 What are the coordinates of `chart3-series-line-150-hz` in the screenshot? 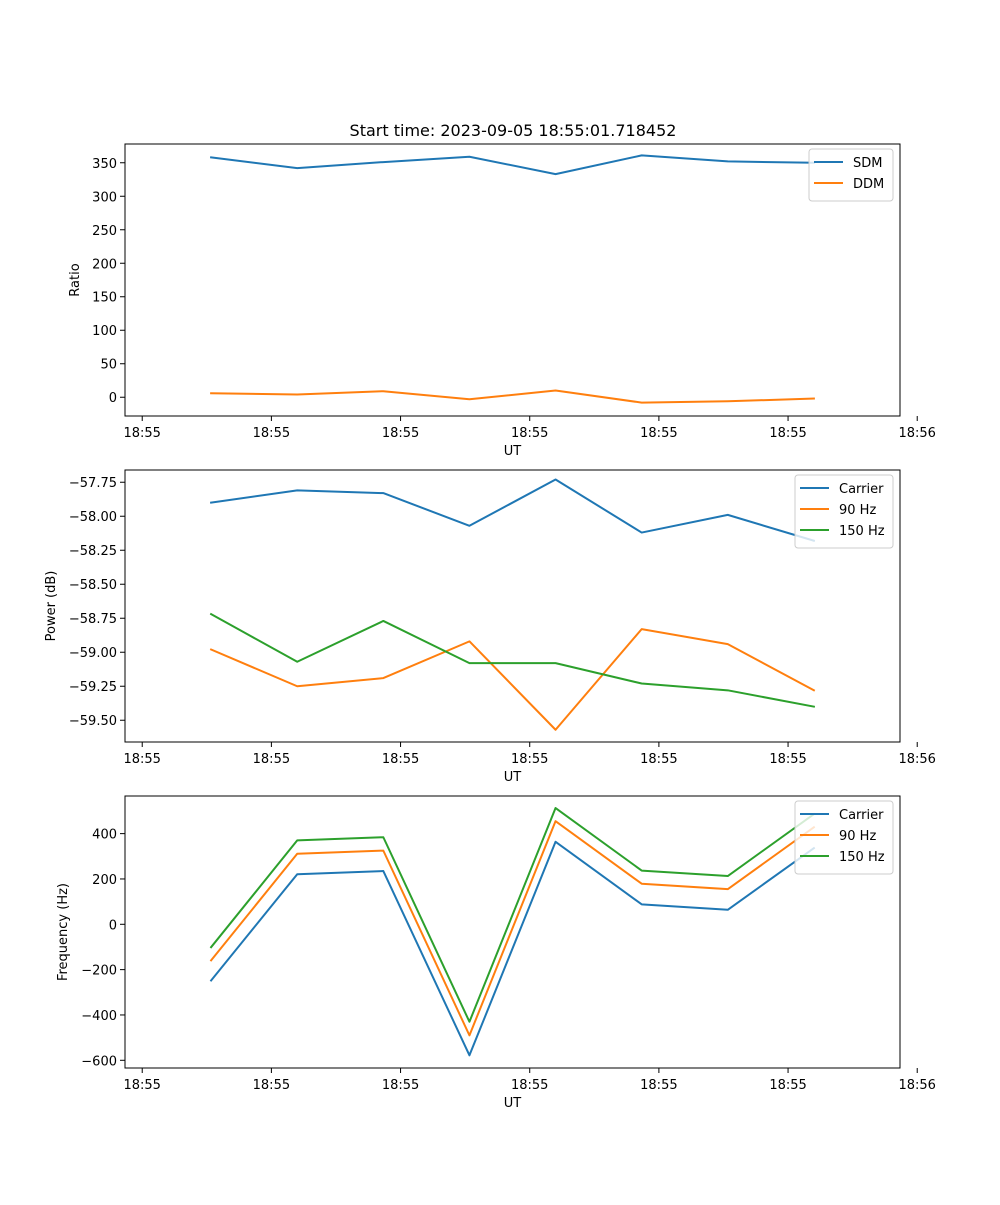 It's located at (512, 915).